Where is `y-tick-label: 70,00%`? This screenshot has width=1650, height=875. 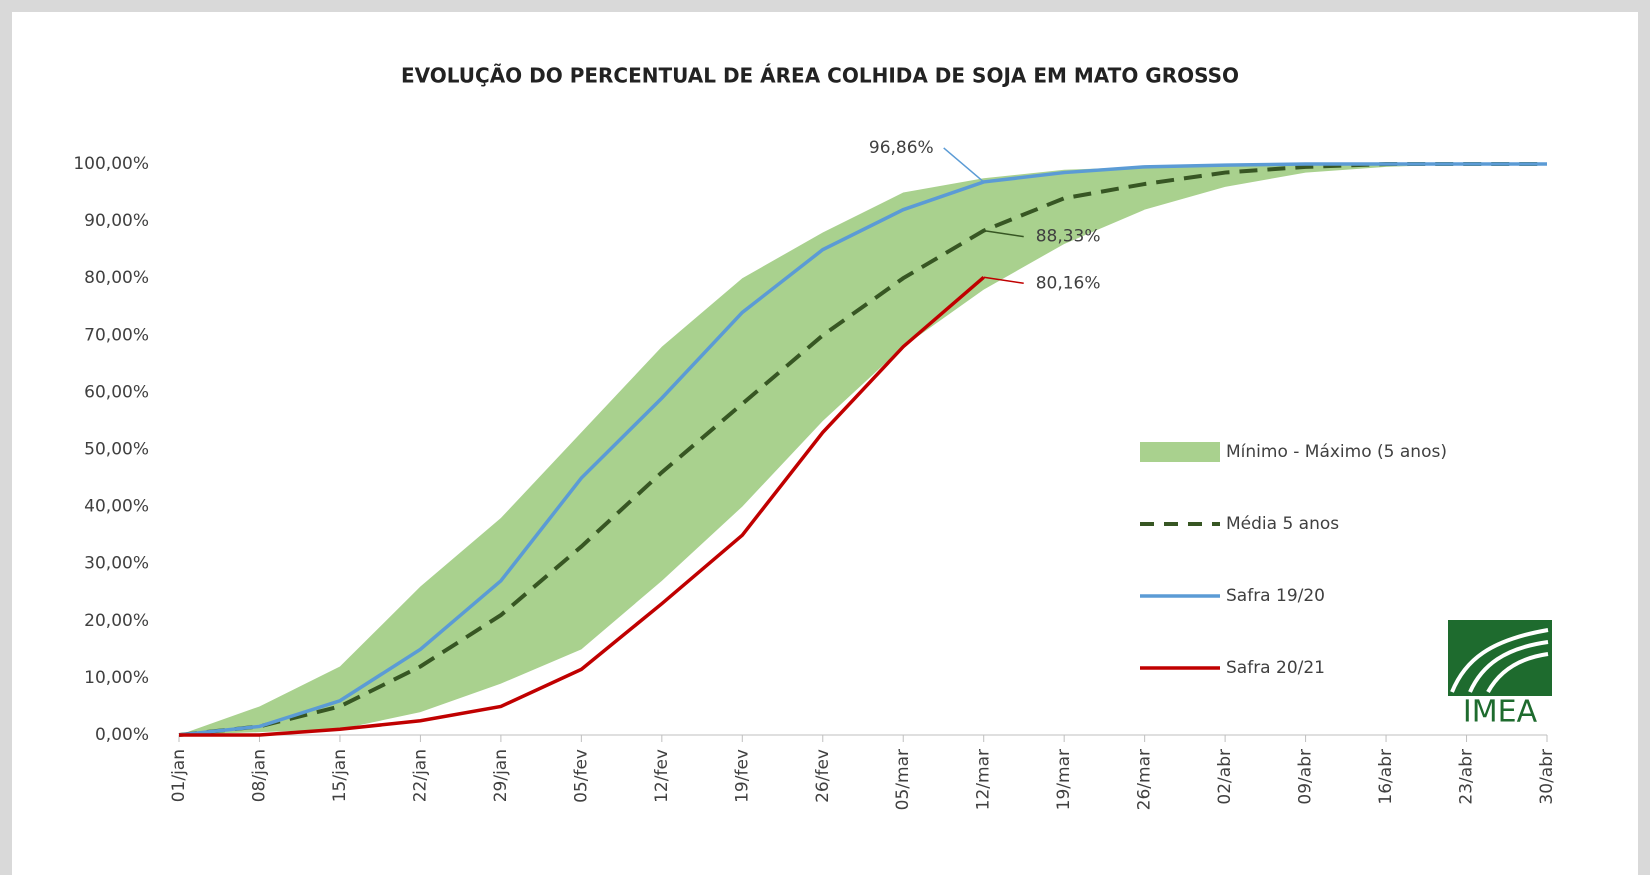
y-tick-label: 70,00% is located at coordinates (116, 335).